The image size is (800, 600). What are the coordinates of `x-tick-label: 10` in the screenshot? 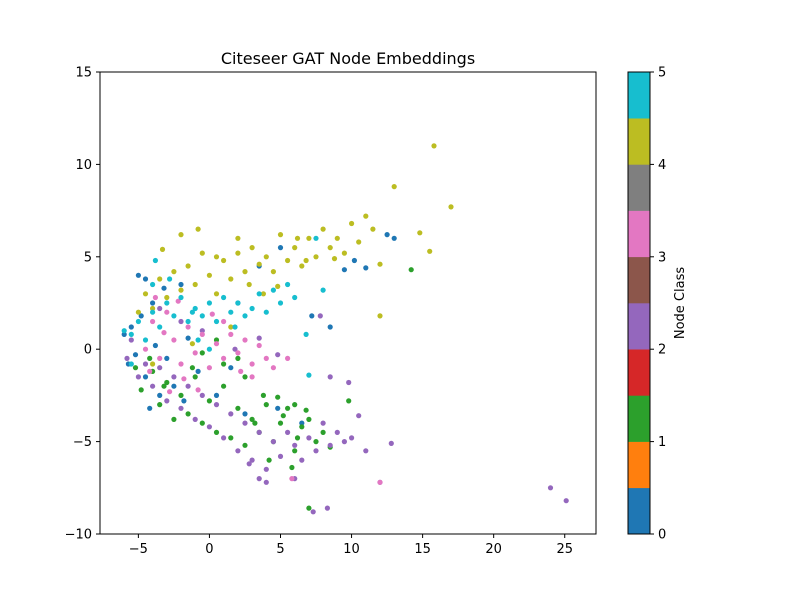 It's located at (351, 549).